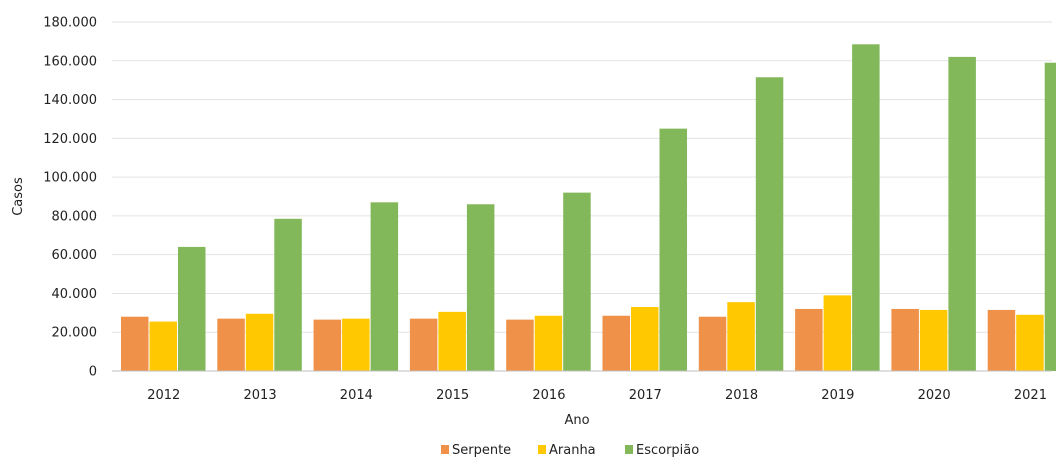 Image resolution: width=1056 pixels, height=459 pixels. What do you see at coordinates (1030, 395) in the screenshot?
I see `x-tick-label: 2021` at bounding box center [1030, 395].